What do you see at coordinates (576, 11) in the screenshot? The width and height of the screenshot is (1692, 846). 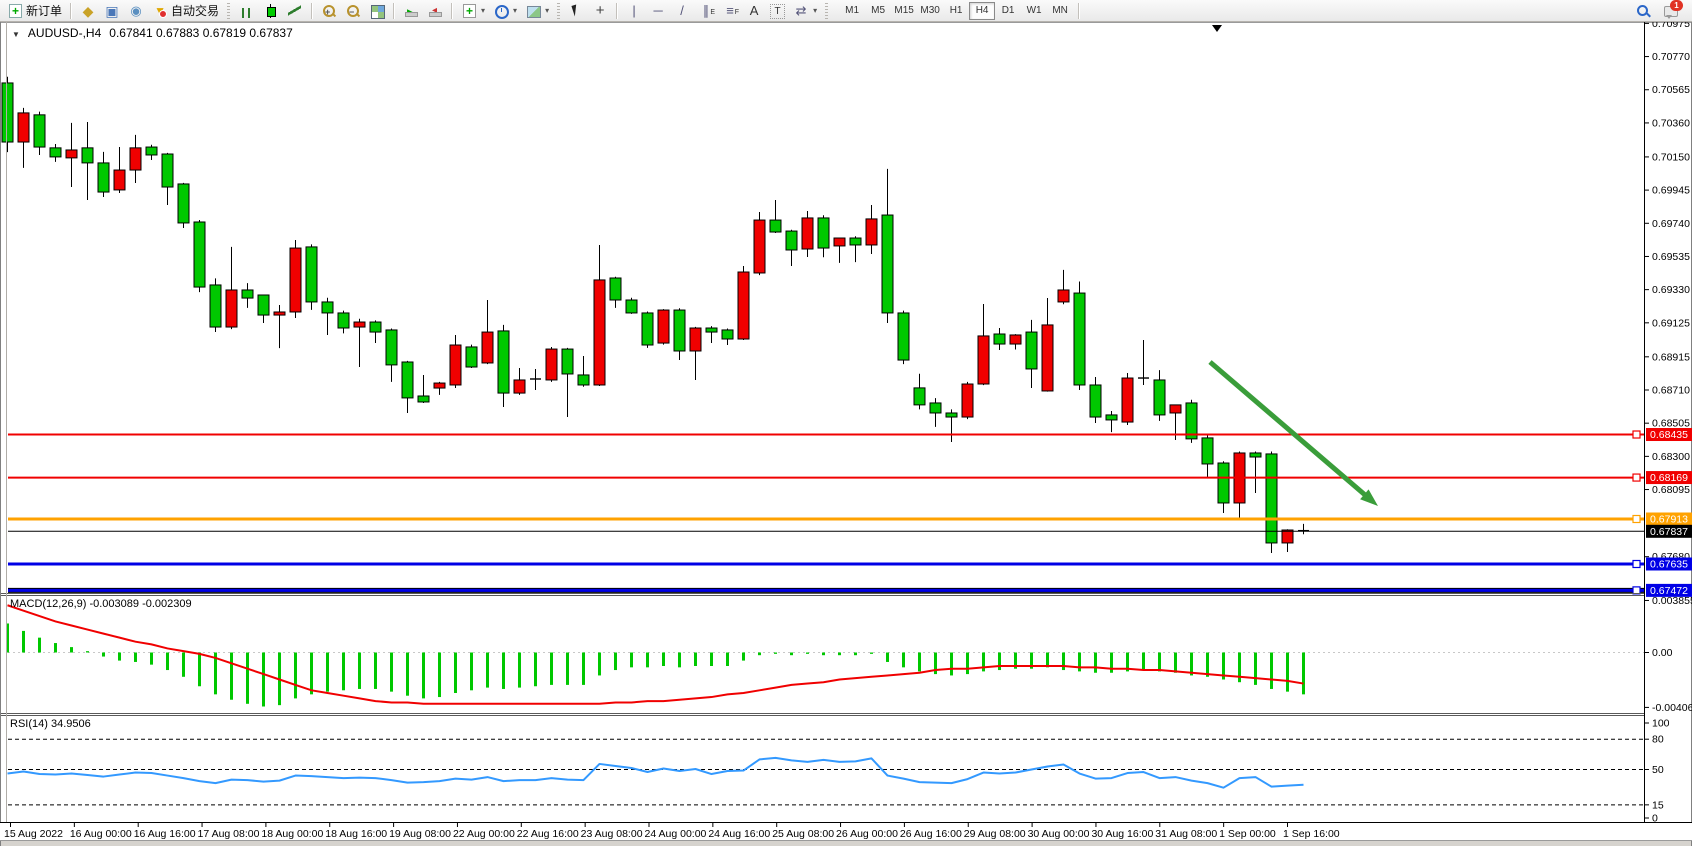 I see `cursor-button` at bounding box center [576, 11].